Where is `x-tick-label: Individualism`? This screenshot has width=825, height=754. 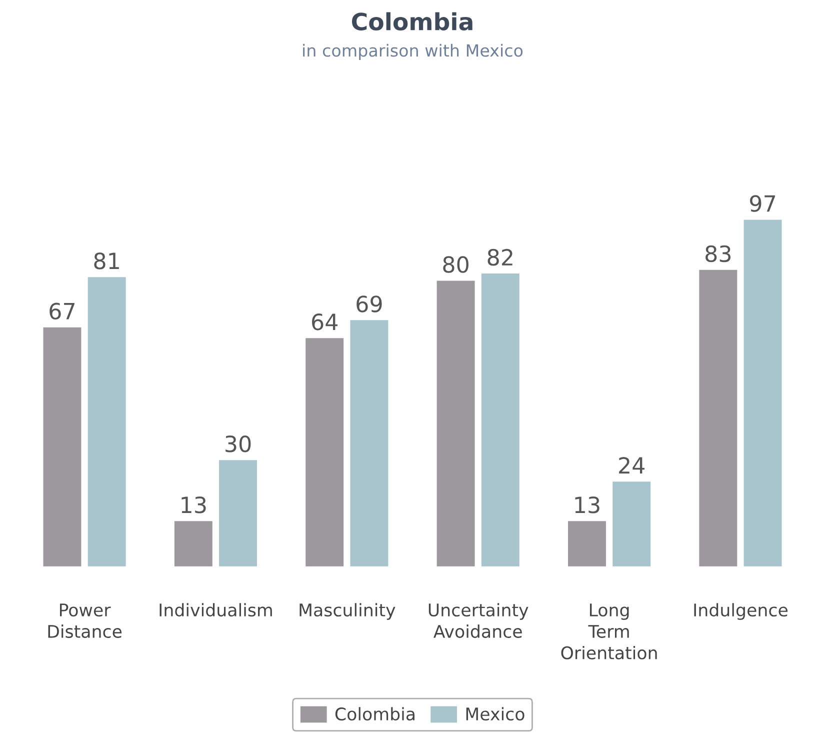 x-tick-label: Individualism is located at coordinates (216, 610).